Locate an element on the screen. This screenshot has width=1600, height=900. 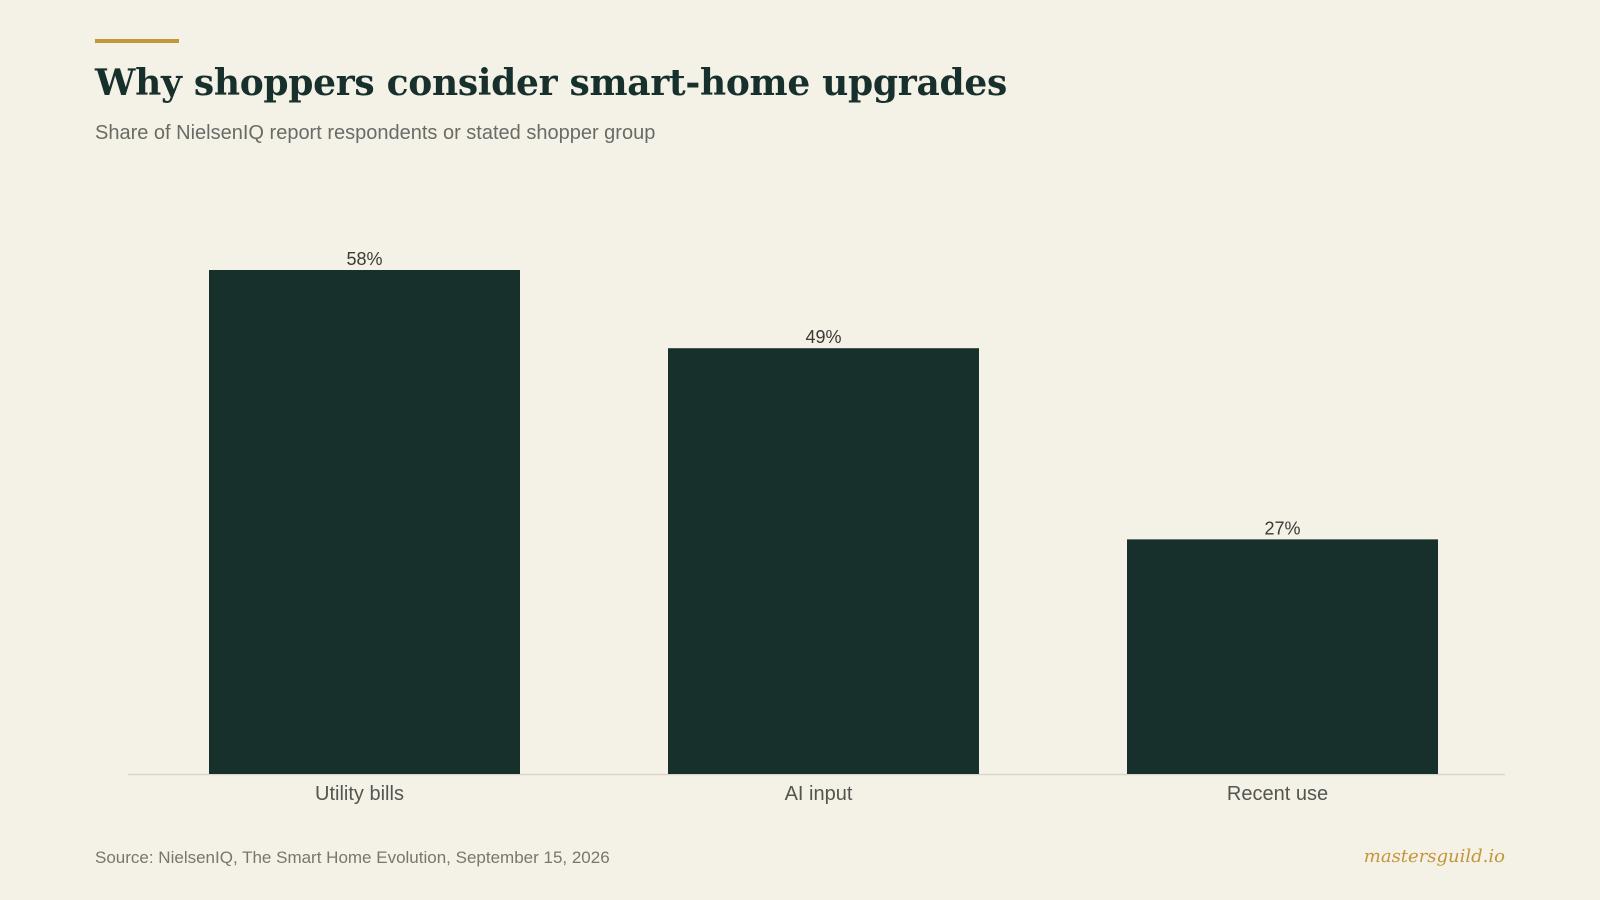
category-label-group: Utility bills AI input Recent use is located at coordinates (821, 794).